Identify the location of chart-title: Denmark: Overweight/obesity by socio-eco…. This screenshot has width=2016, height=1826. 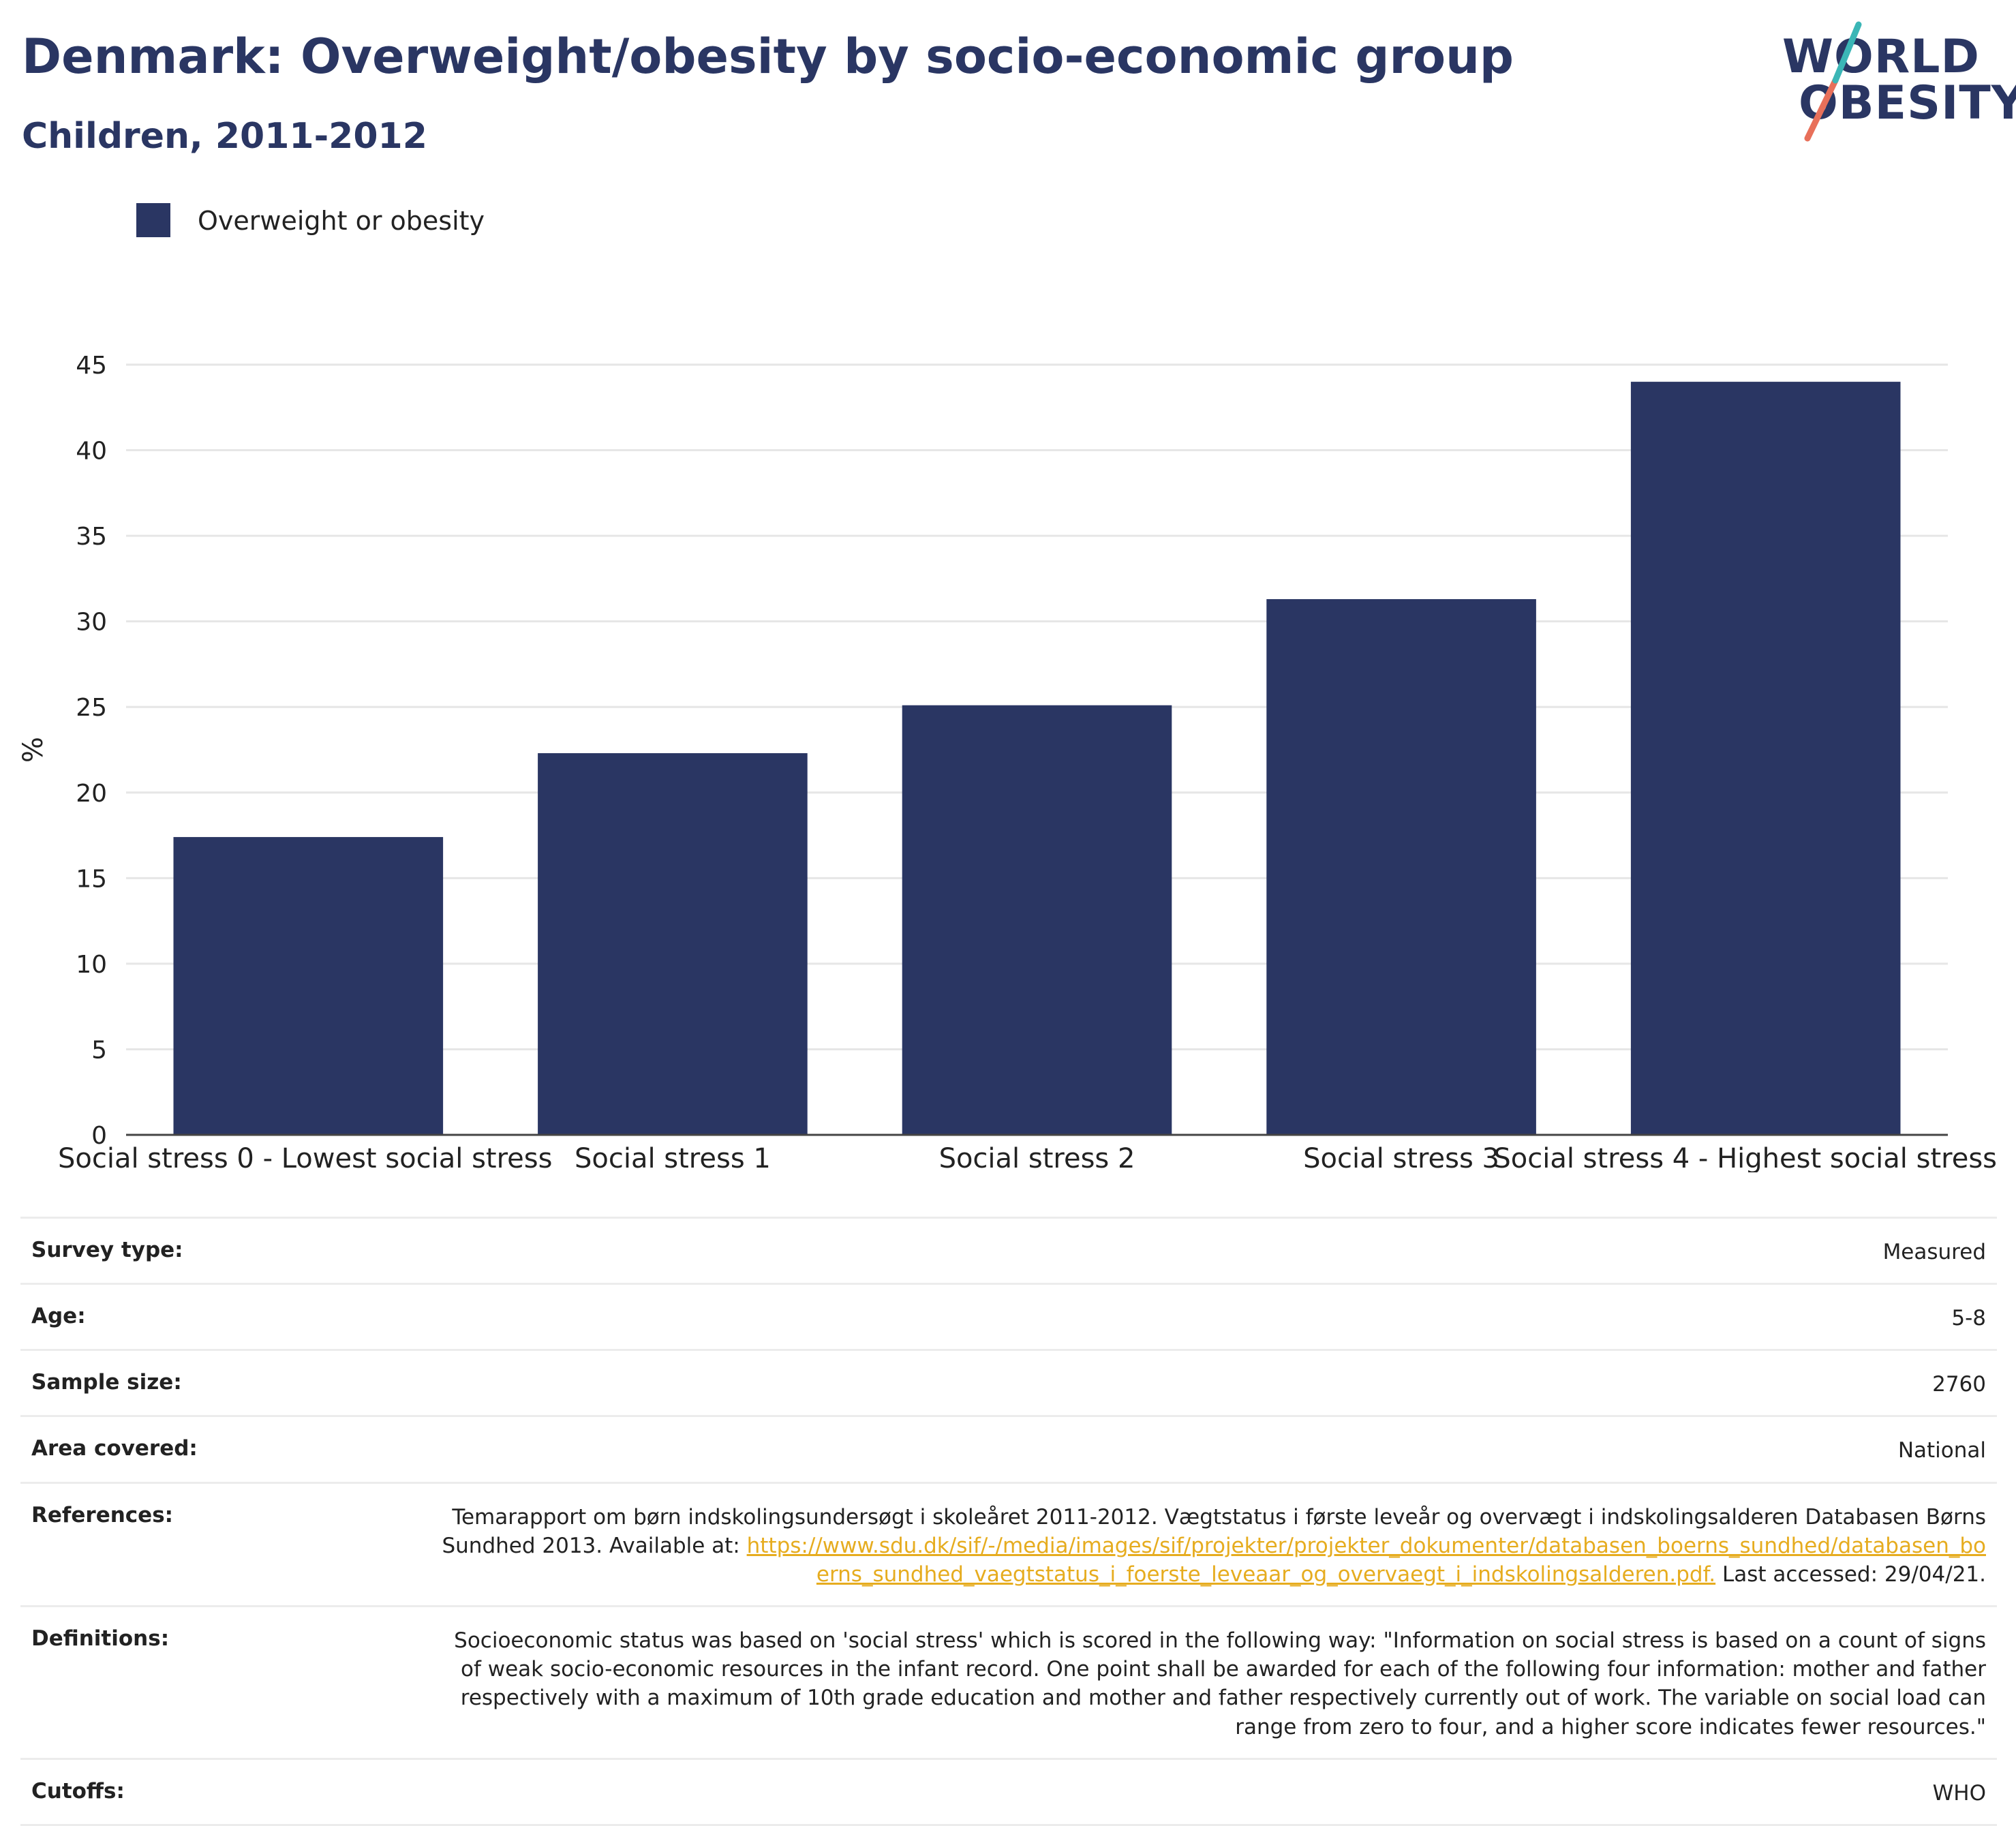
(768, 57).